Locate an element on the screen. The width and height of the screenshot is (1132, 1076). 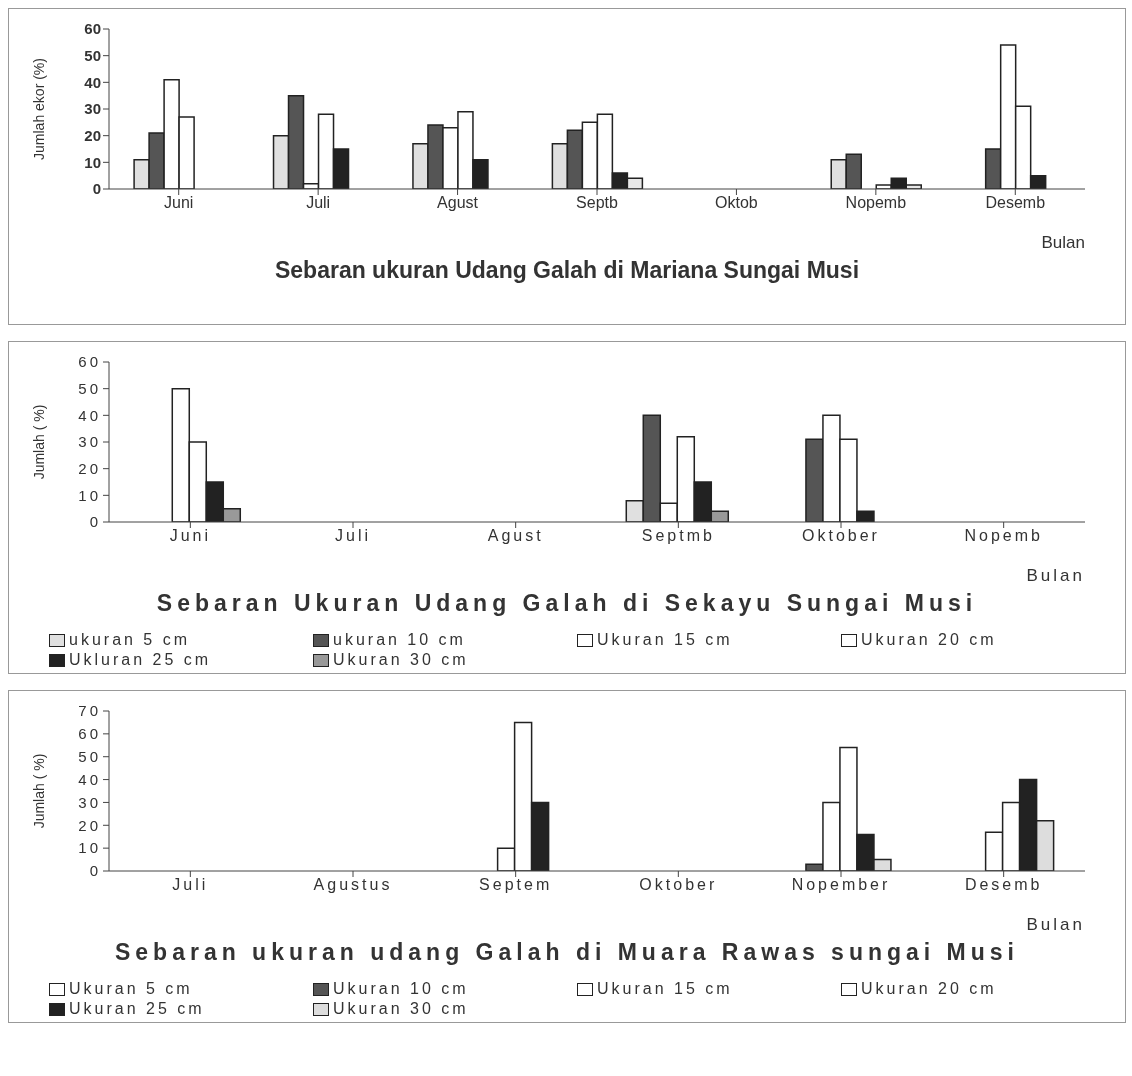
legend-label: ukuran 10 cm is located at coordinates (399, 640).